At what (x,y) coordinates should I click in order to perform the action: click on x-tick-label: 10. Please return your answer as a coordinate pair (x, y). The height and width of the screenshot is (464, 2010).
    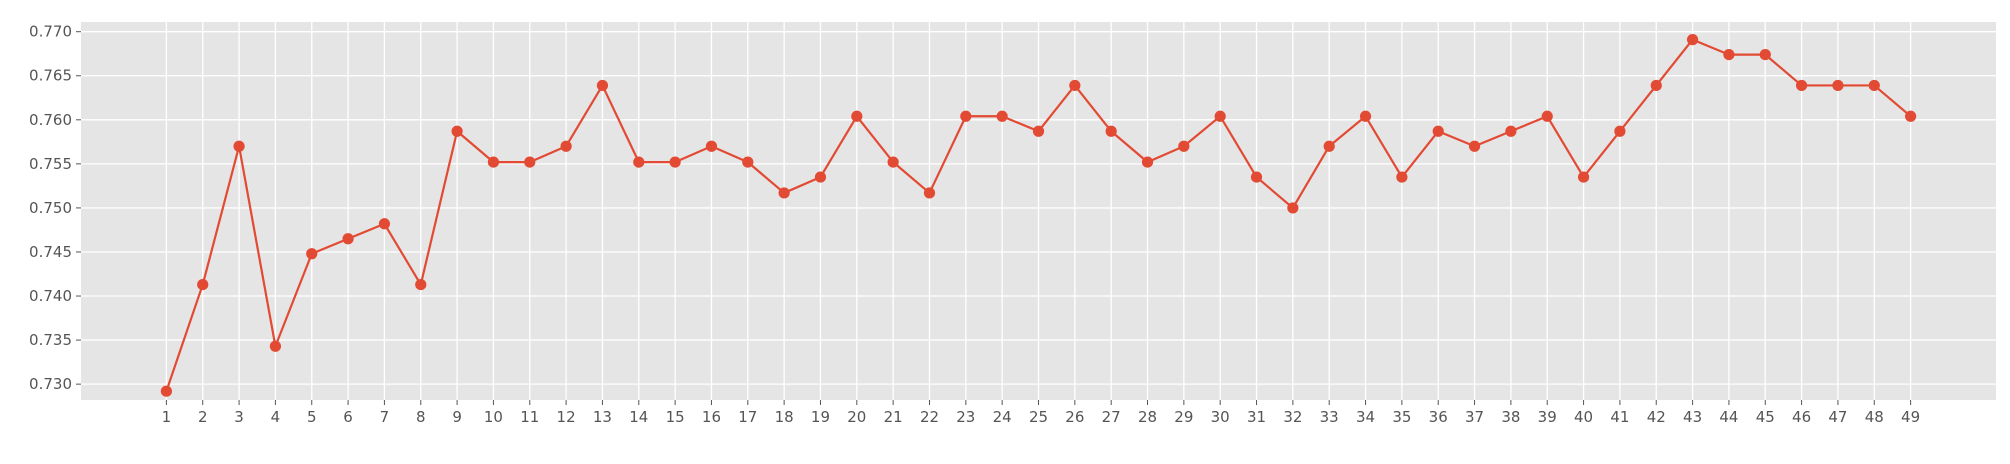
    Looking at the image, I should click on (493, 417).